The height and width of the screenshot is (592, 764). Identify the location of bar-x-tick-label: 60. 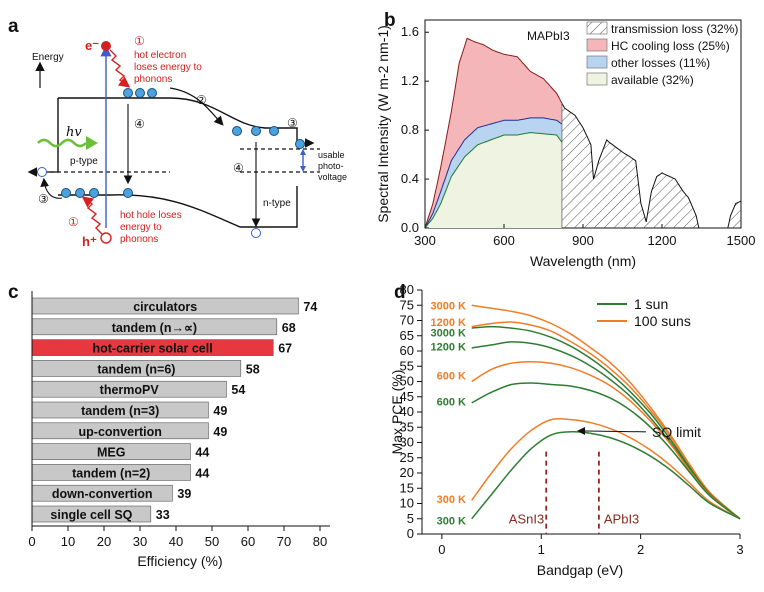
(248, 541).